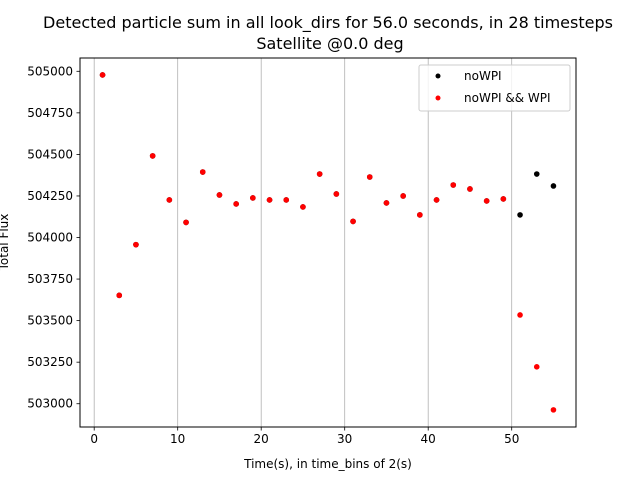  Describe the element at coordinates (304, 436) in the screenshot. I see `x-axis-ticks: 0 10 20 30 40 50` at that location.